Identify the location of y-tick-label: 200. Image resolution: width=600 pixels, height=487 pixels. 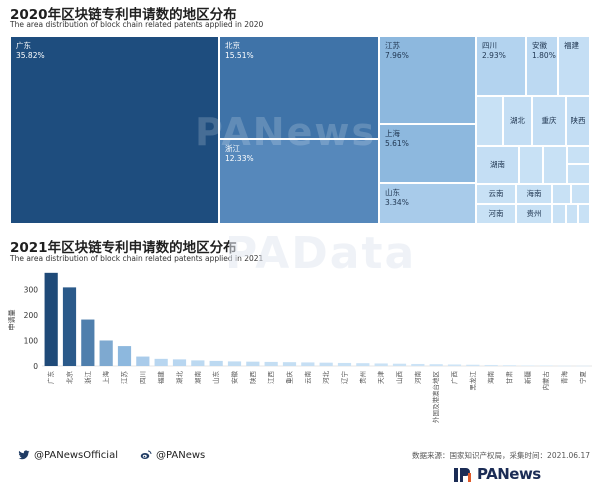
(31, 315).